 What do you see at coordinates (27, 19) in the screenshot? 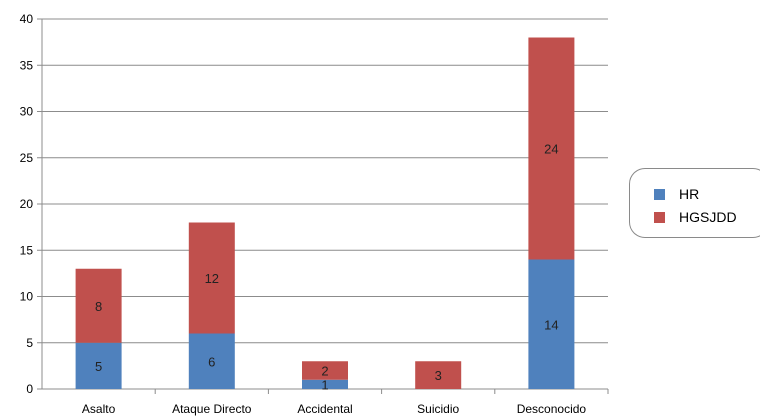
I see `y-tick-label: 40` at bounding box center [27, 19].